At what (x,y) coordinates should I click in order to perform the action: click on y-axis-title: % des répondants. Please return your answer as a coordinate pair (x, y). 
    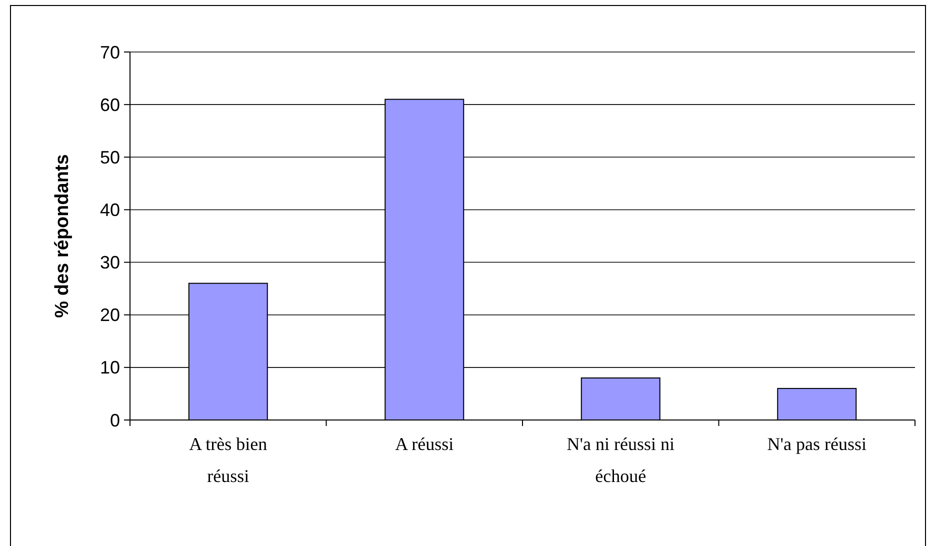
    Looking at the image, I should click on (62, 236).